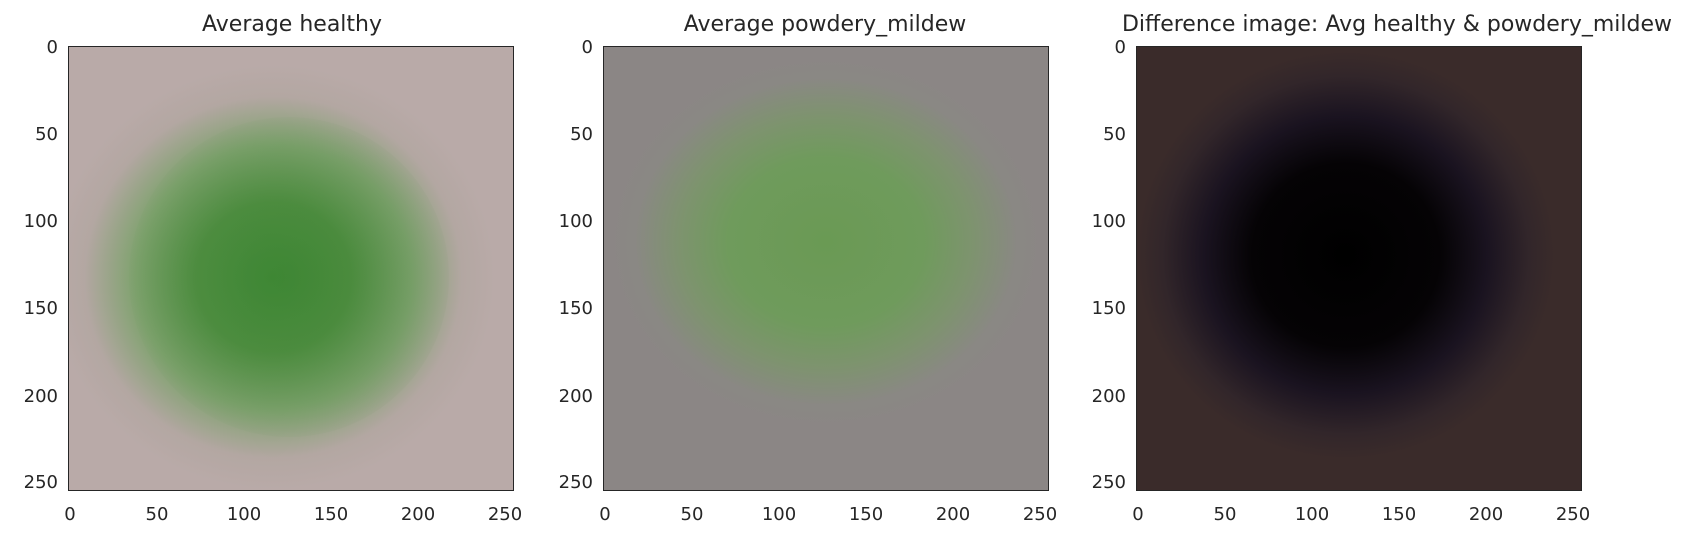 This screenshot has height=540, width=1686. What do you see at coordinates (825, 24) in the screenshot?
I see `panel-title: Average powdery_mildew` at bounding box center [825, 24].